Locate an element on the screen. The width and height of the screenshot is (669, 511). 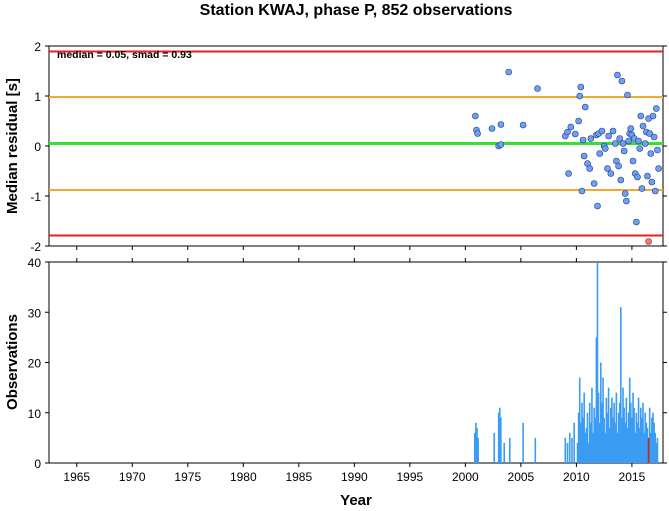
x-axis-label: Year is located at coordinates (356, 500).